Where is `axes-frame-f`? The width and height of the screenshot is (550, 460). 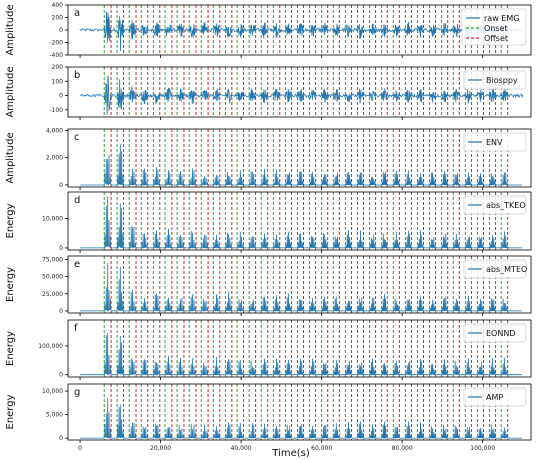
axes-frame-f is located at coordinates (299, 348).